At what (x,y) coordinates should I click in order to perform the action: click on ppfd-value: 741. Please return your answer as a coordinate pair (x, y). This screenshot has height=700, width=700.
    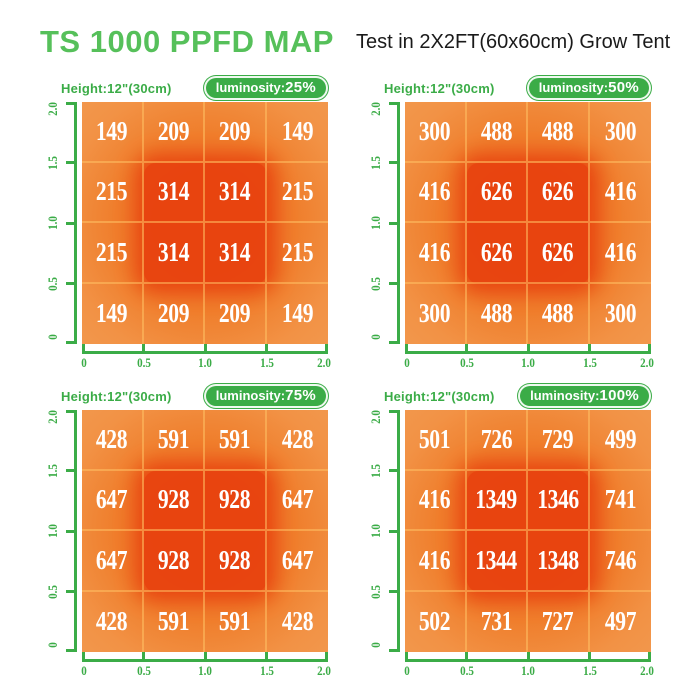
    Looking at the image, I should click on (620, 499).